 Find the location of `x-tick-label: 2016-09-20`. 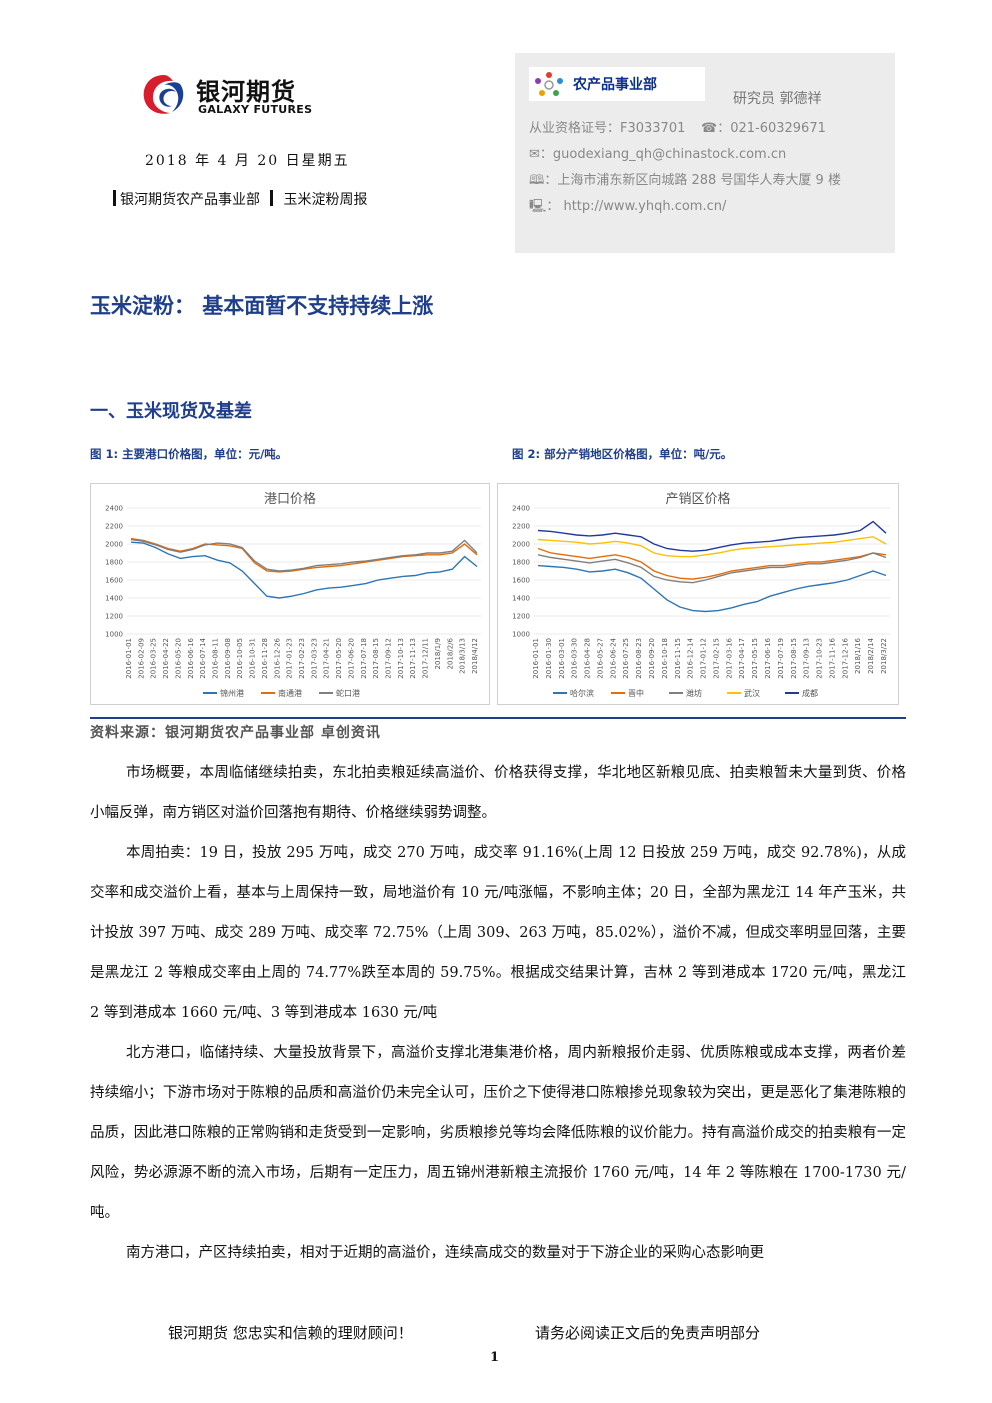

x-tick-label: 2016-09-20 is located at coordinates (652, 658).